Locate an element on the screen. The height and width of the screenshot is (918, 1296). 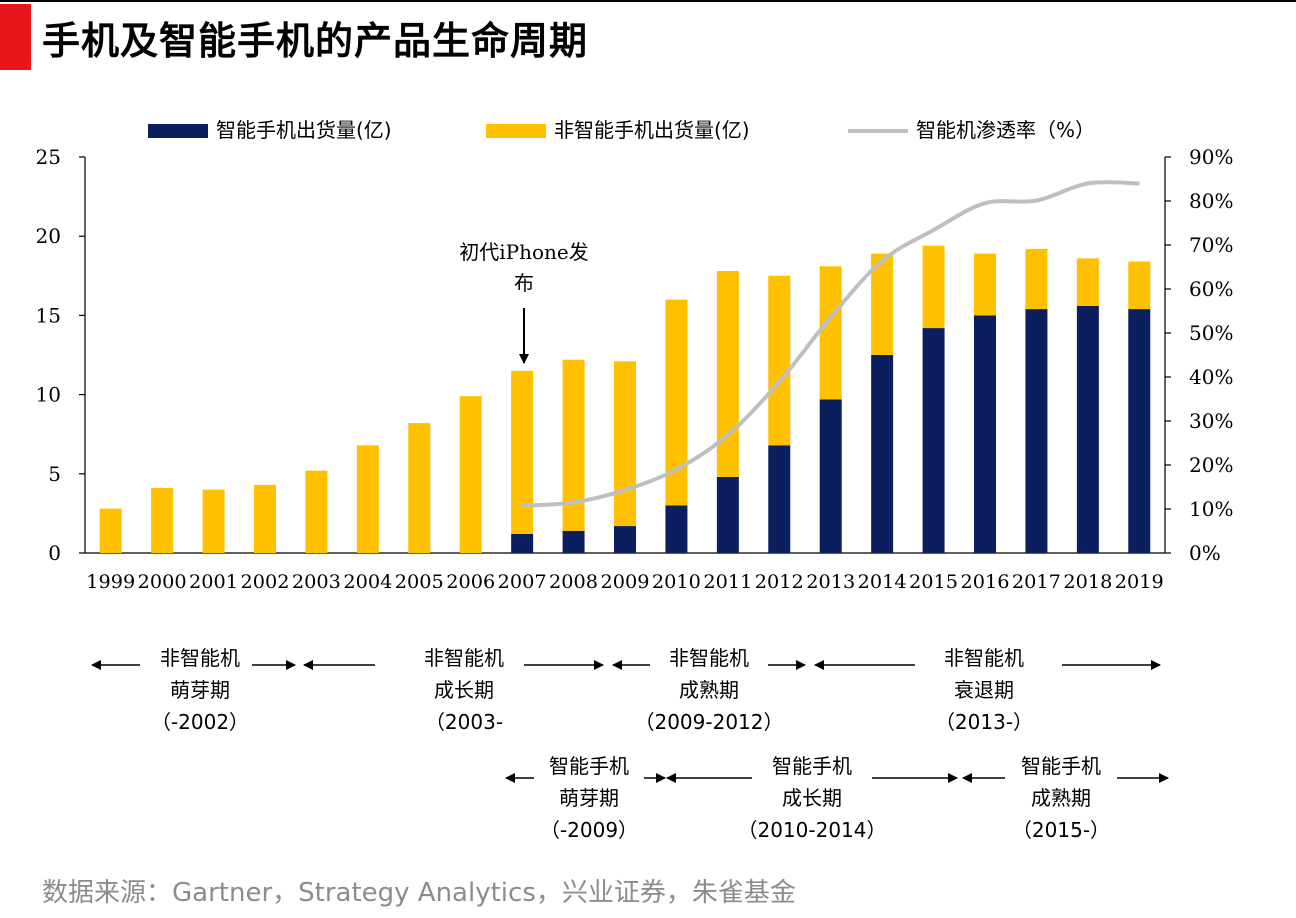
annotation-text-line1: 初代iPhone发 is located at coordinates (524, 252).